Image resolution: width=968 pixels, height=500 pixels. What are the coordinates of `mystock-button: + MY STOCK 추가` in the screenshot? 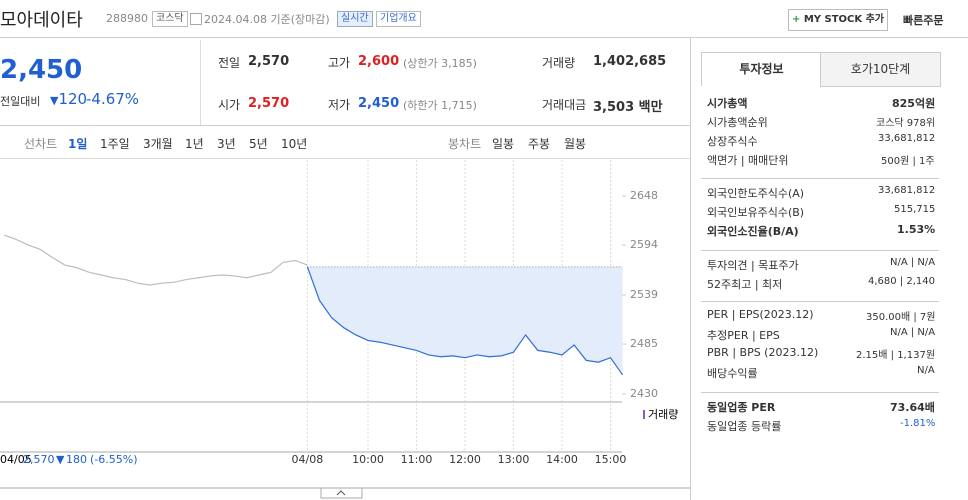 It's located at (838, 20).